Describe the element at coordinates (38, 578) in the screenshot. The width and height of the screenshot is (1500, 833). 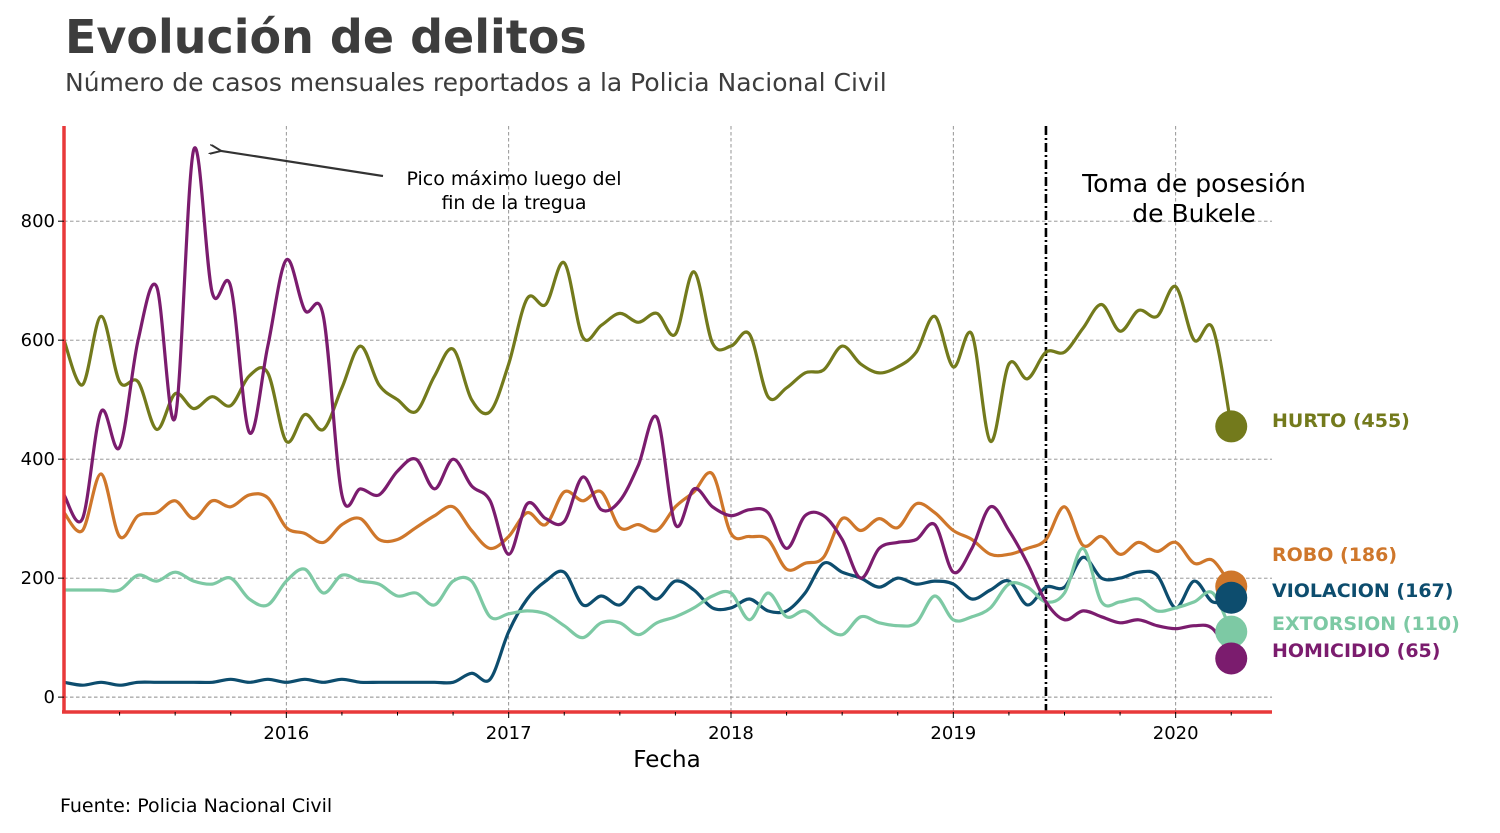
I see `y-tick-label: 200` at that location.